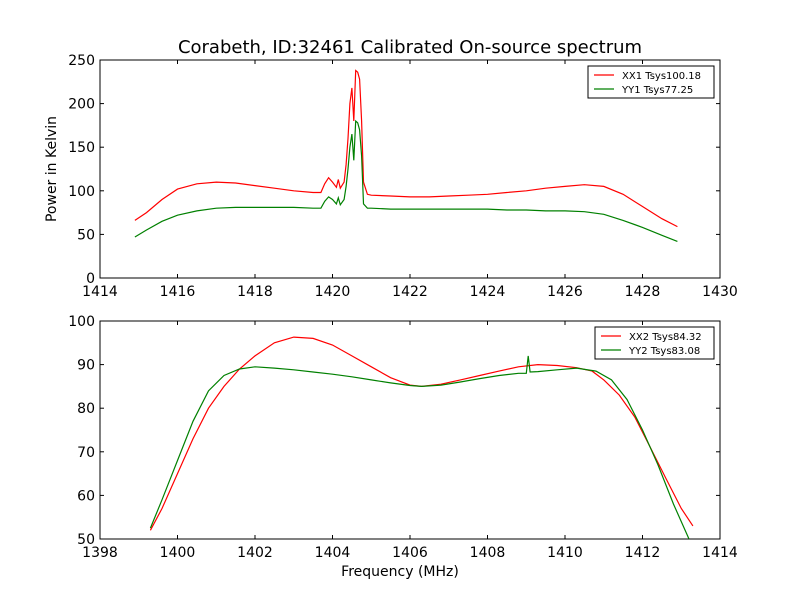  I want to click on chart0-legend-label-0: XX1 Tsys100.18, so click(661, 76).